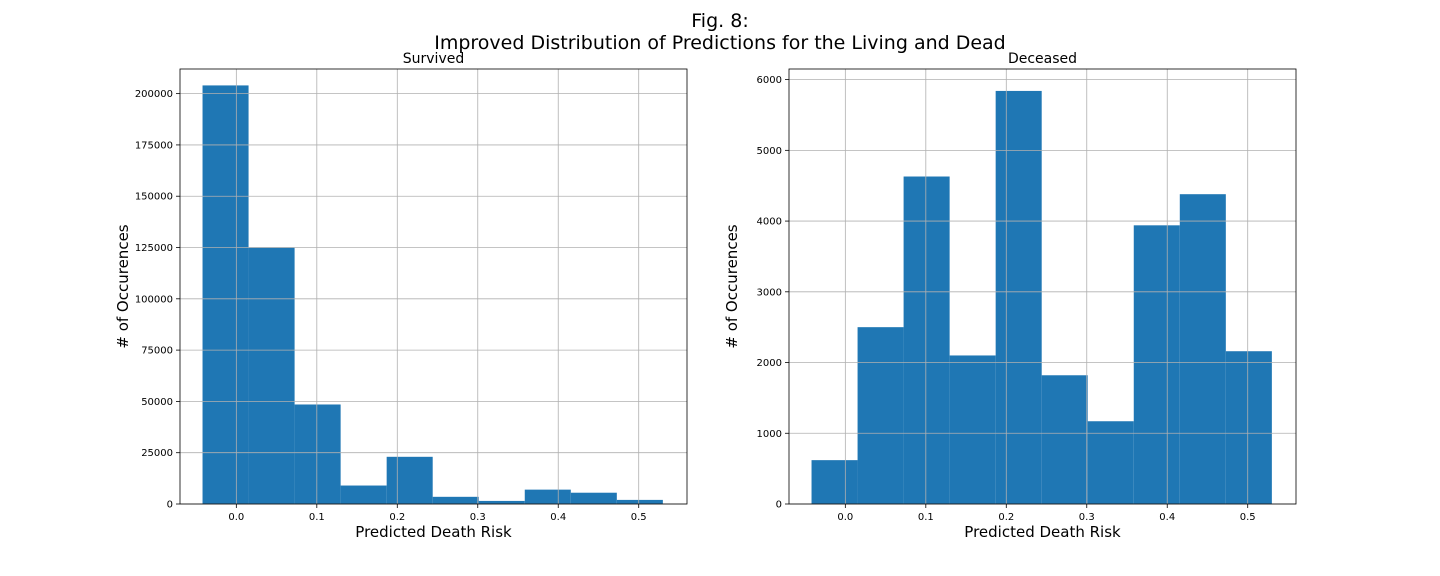 The height and width of the screenshot is (576, 1440). Describe the element at coordinates (154, 94) in the screenshot. I see `y-tick-label: 200000` at that location.